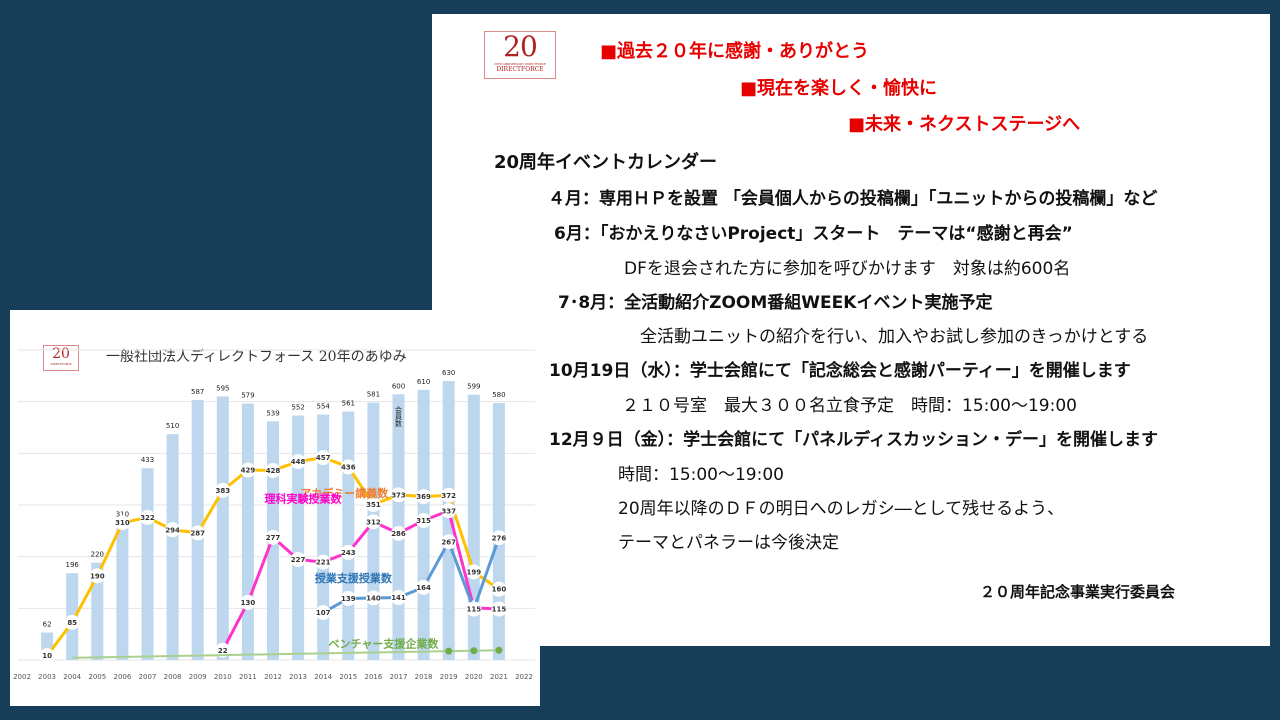  I want to click on x-tick-label: 2010, so click(223, 677).